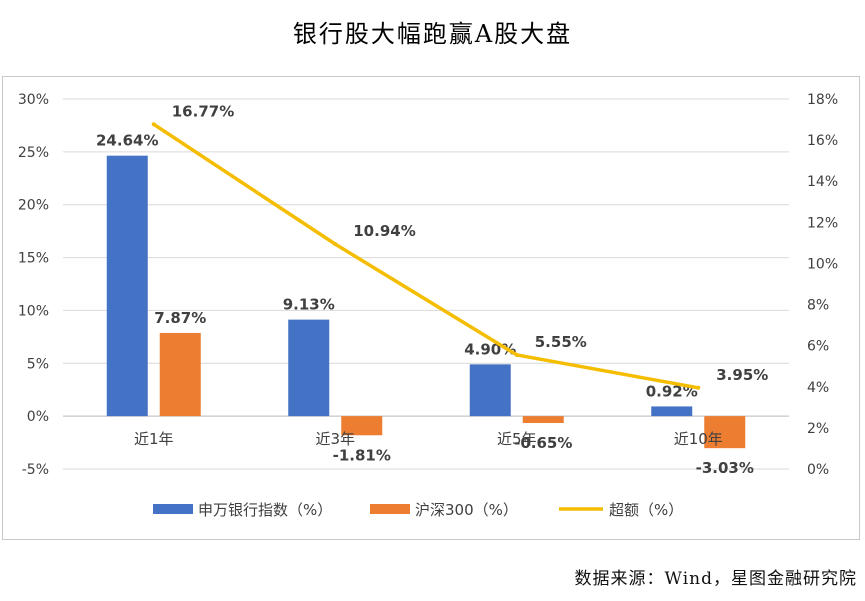 This screenshot has height=601, width=865. What do you see at coordinates (818, 388) in the screenshot?
I see `y-right-tick-label: 4%` at bounding box center [818, 388].